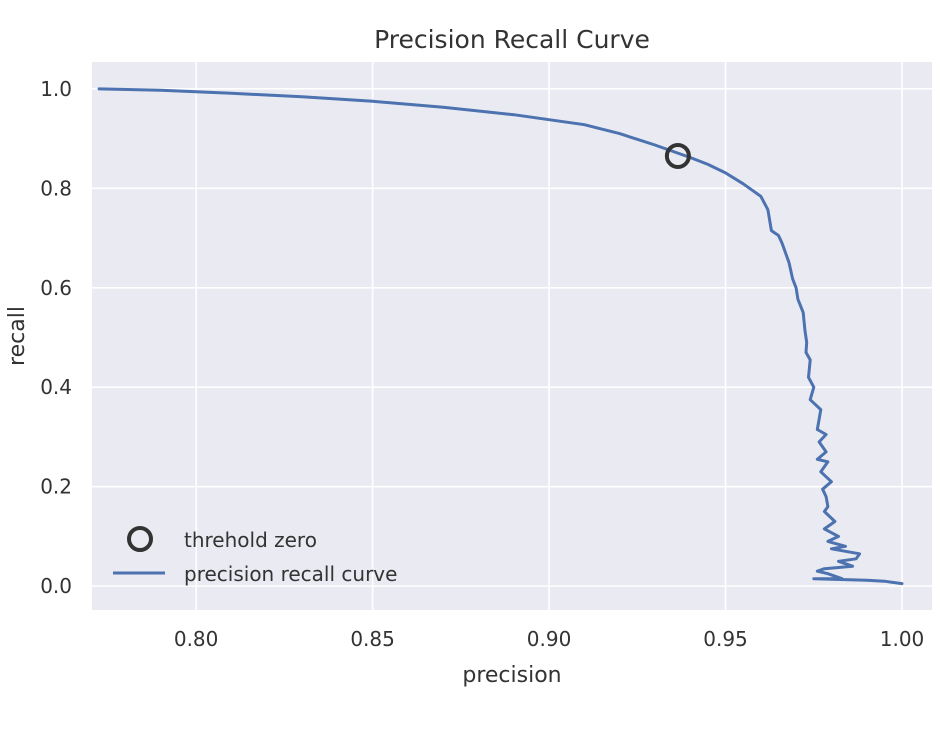 Image resolution: width=947 pixels, height=729 pixels. Describe the element at coordinates (56, 89) in the screenshot. I see `y-tick-label: 1.0` at that location.